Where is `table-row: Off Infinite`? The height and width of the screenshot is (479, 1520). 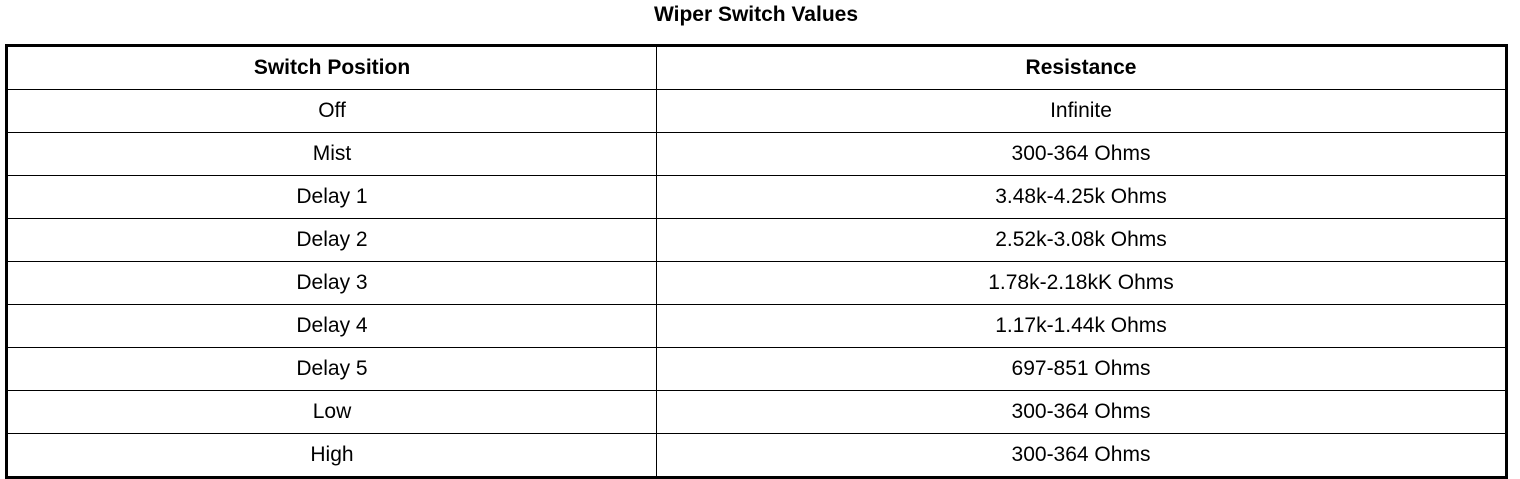 table-row: Off Infinite is located at coordinates (756, 111).